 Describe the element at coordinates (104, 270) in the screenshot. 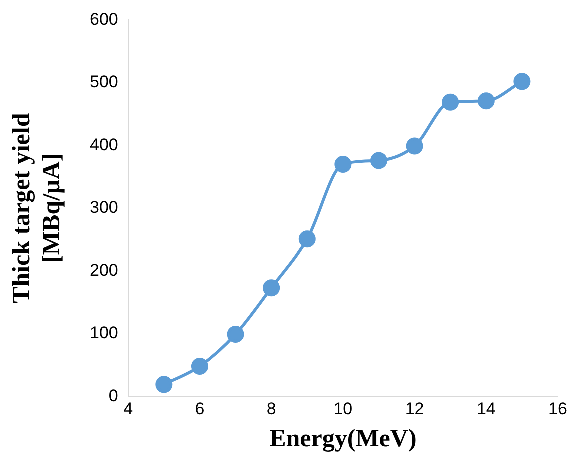

I see `y-tick-label: 200` at that location.